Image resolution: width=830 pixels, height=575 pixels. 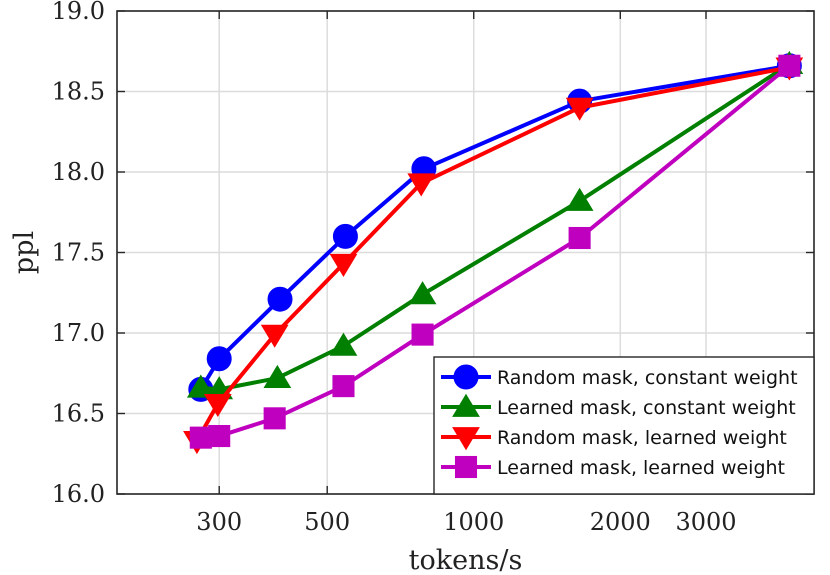 I want to click on legend-item: Learned mask, learned weight, so click(x=613, y=467).